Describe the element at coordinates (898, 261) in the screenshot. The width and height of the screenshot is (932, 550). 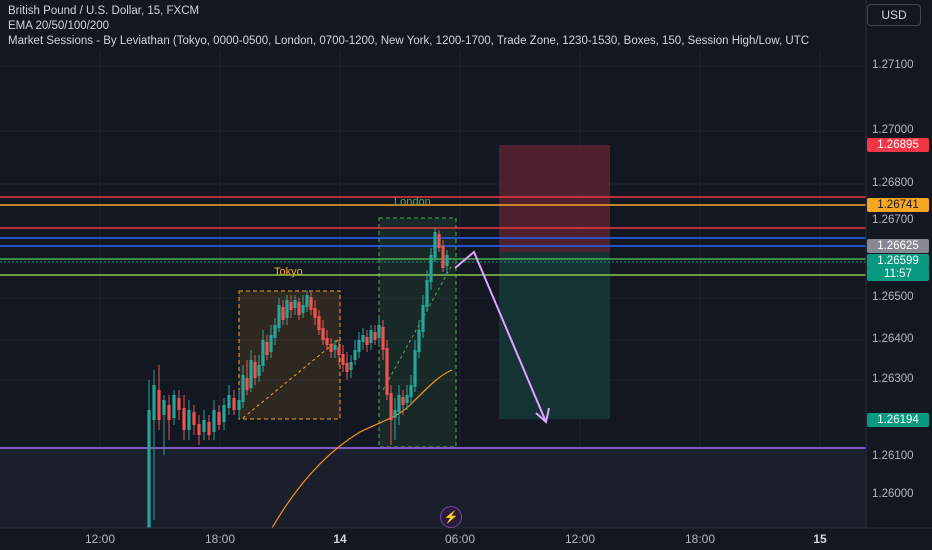
I see `price-label-current: 1.26599` at that location.